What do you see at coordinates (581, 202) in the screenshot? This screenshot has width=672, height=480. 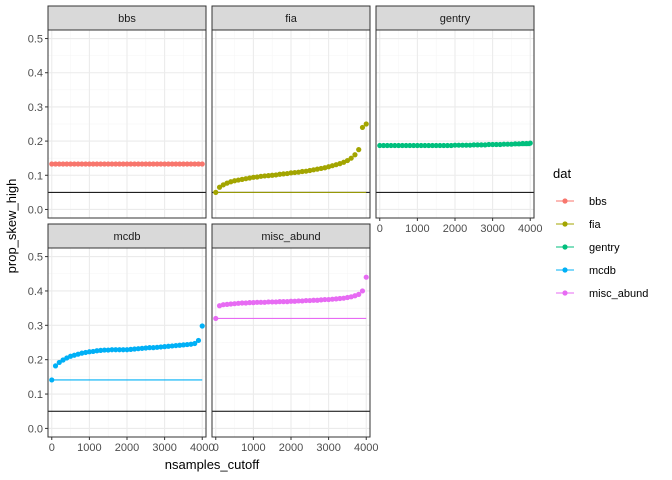 I see `legend-item-bbs: bbs` at bounding box center [581, 202].